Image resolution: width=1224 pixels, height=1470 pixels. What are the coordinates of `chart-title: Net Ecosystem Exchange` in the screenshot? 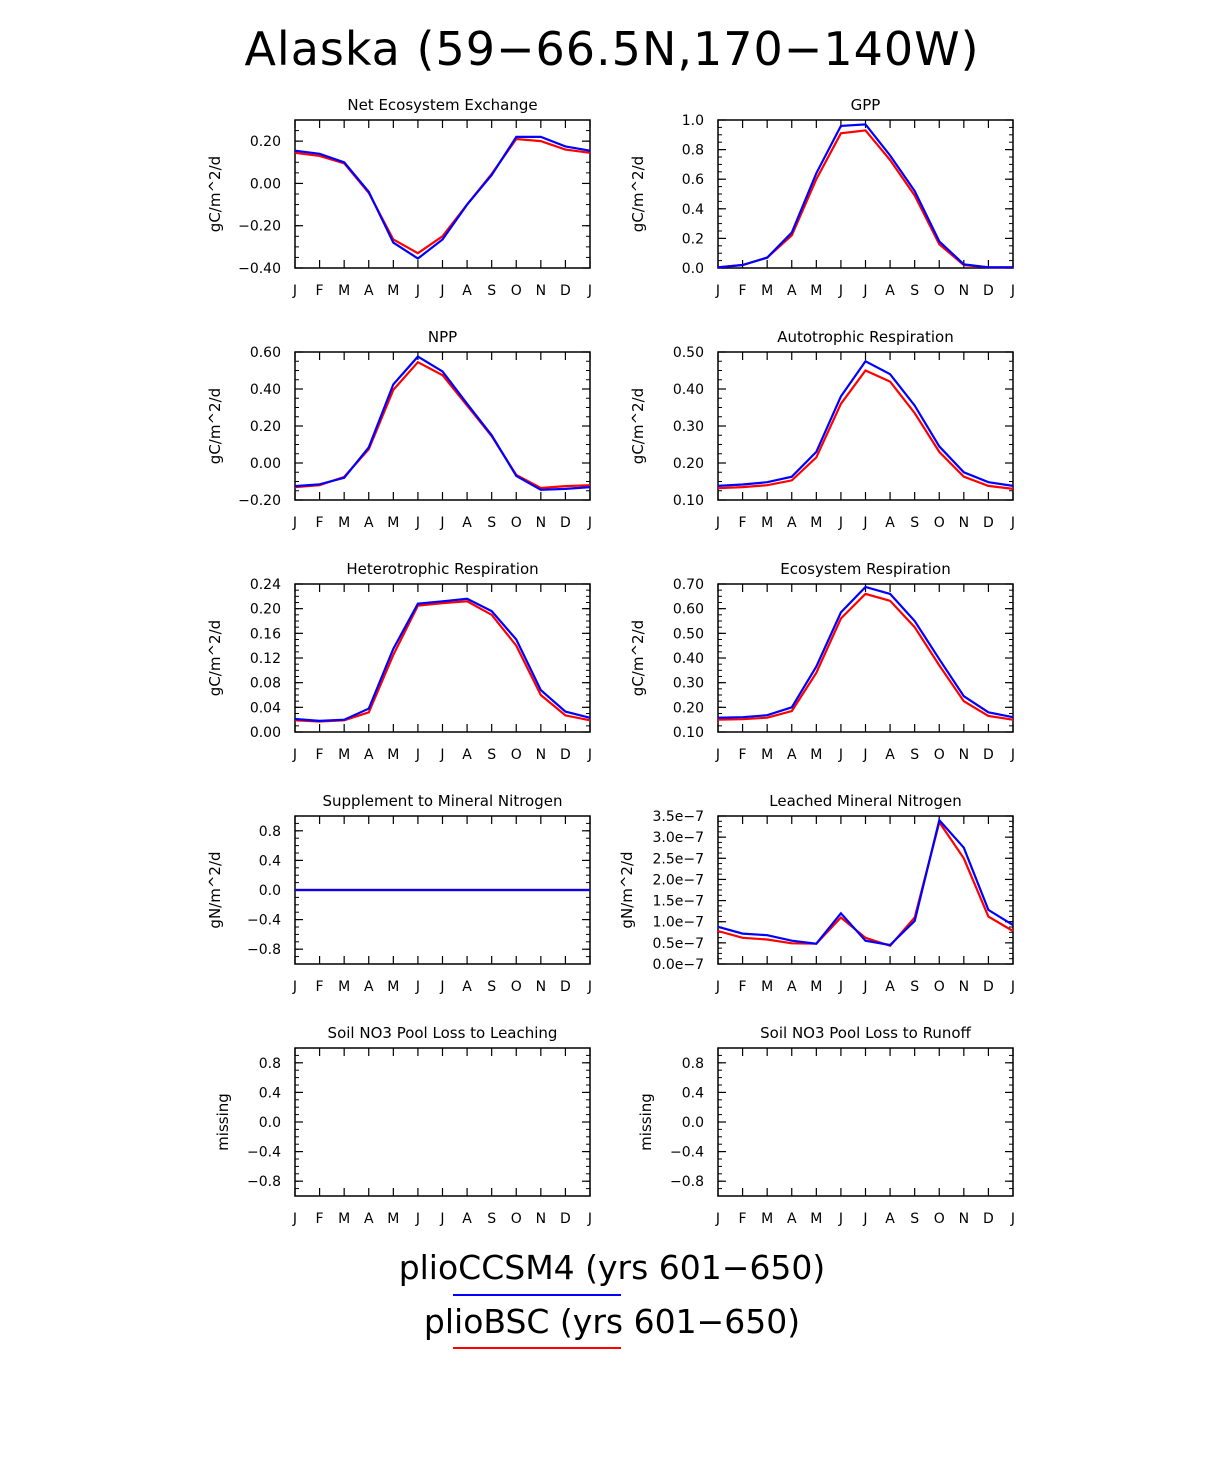 It's located at (442, 105).